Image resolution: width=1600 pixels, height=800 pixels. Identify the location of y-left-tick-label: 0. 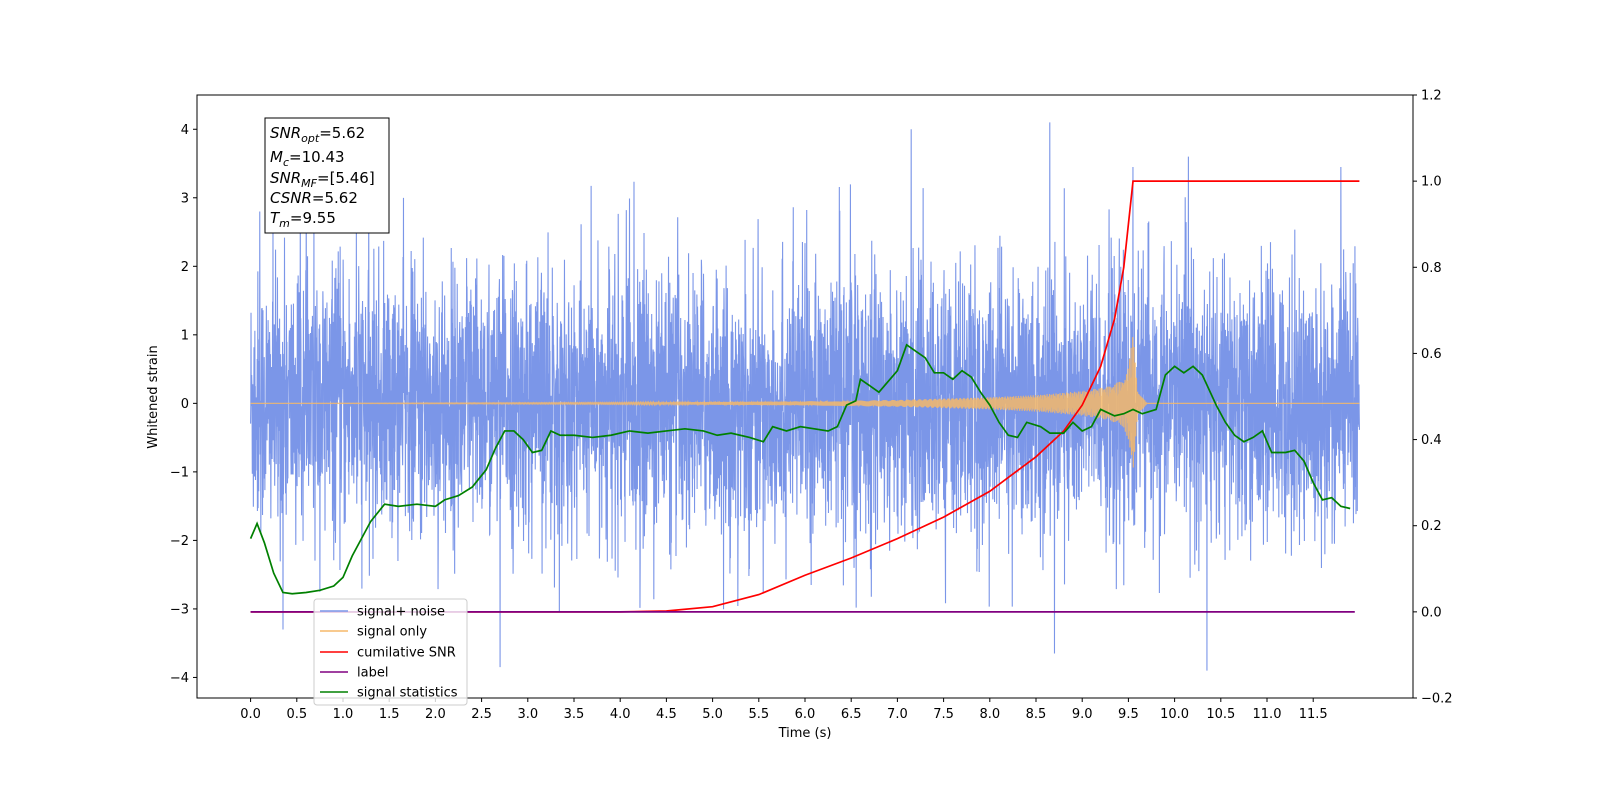
(185, 404).